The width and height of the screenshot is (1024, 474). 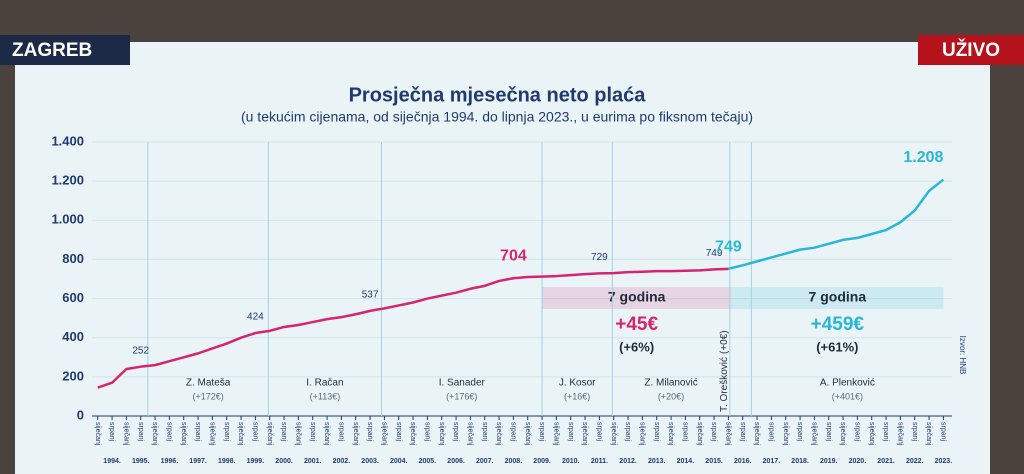 I want to click on y-tick-label: 0, so click(x=80, y=414).